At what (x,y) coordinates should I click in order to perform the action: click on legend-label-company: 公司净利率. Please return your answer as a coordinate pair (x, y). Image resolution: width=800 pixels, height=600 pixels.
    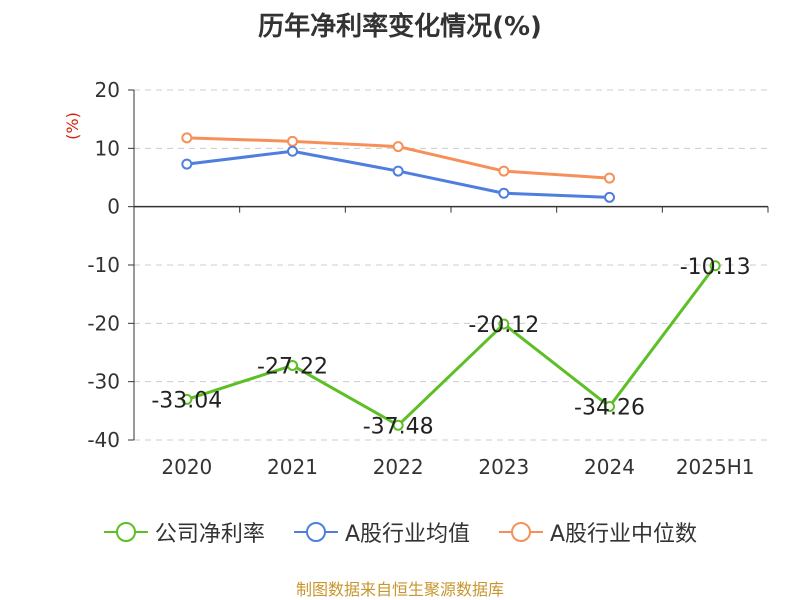
    Looking at the image, I should click on (209, 534).